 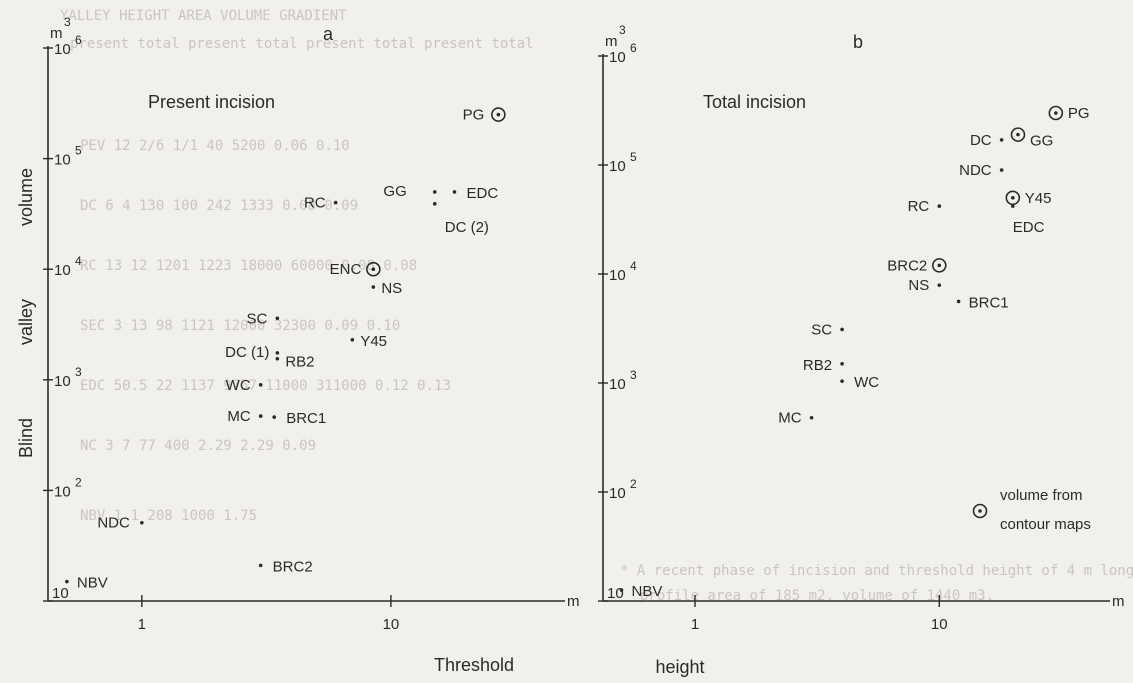 I want to click on point-marker-ring, so click(x=498, y=114).